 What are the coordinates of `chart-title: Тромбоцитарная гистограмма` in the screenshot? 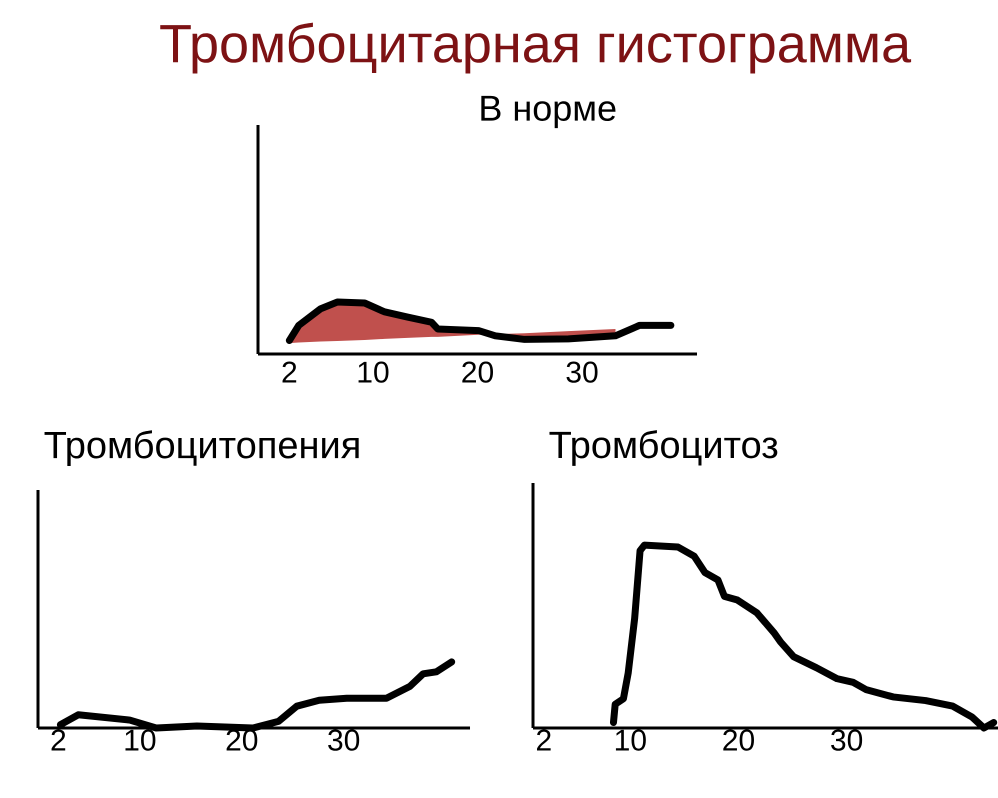 It's located at (536, 48).